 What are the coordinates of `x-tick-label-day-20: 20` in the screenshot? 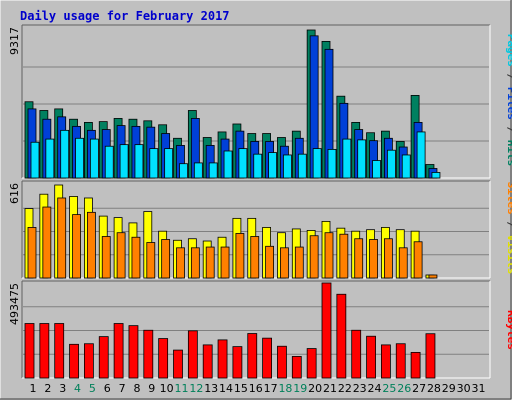 It's located at (315, 388).